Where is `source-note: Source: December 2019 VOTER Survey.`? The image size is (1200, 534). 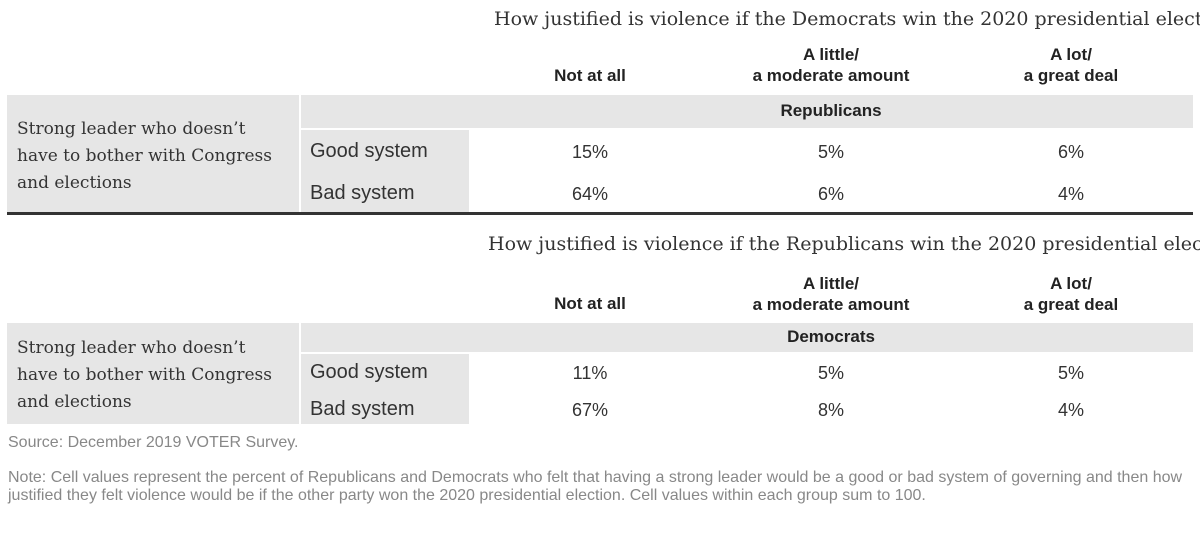
source-note: Source: December 2019 VOTER Survey. is located at coordinates (153, 442).